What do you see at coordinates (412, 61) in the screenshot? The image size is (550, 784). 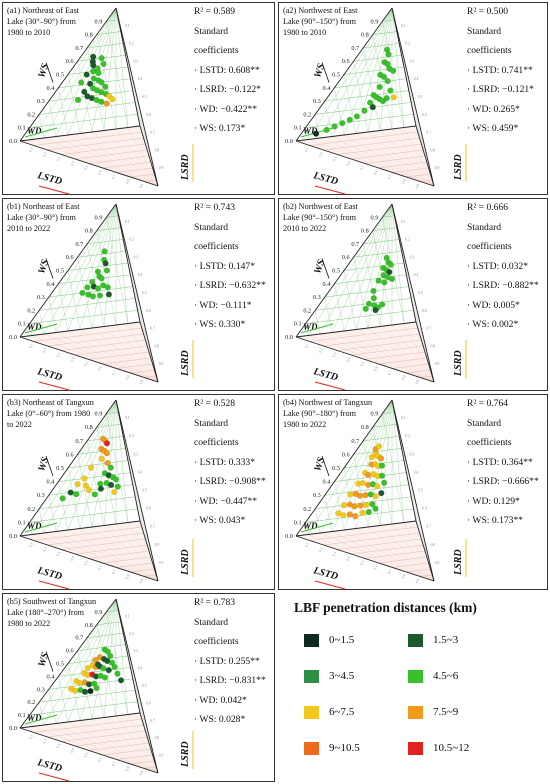 I see `lsrd-tick-label: 0.3` at bounding box center [412, 61].